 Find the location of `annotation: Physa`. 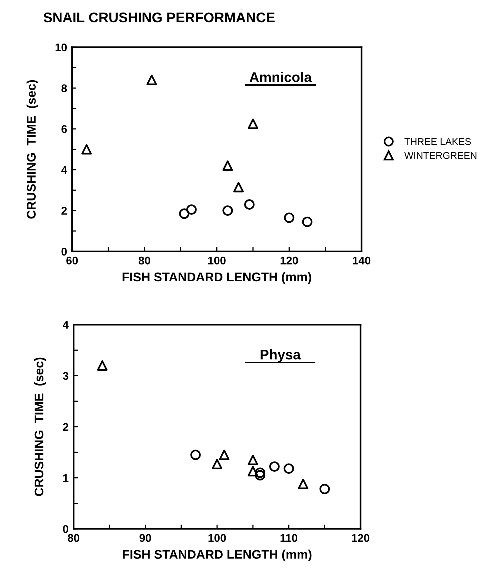

annotation: Physa is located at coordinates (280, 356).